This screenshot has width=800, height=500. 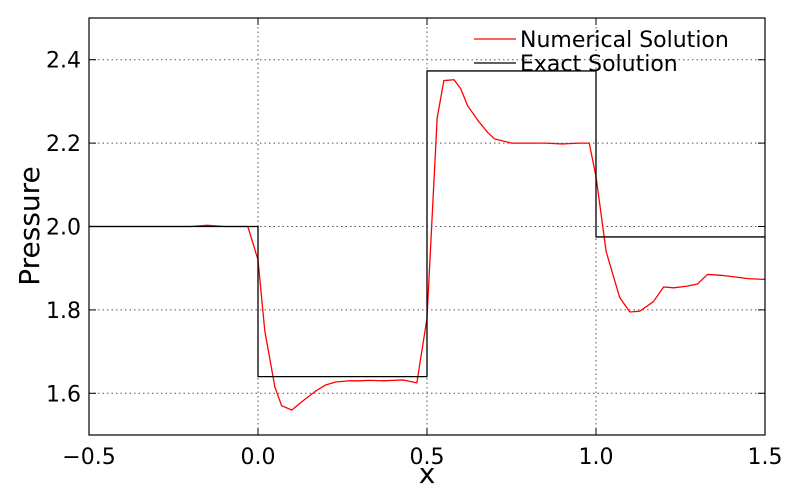 What do you see at coordinates (63, 394) in the screenshot?
I see `y-tick-label: 1.6` at bounding box center [63, 394].